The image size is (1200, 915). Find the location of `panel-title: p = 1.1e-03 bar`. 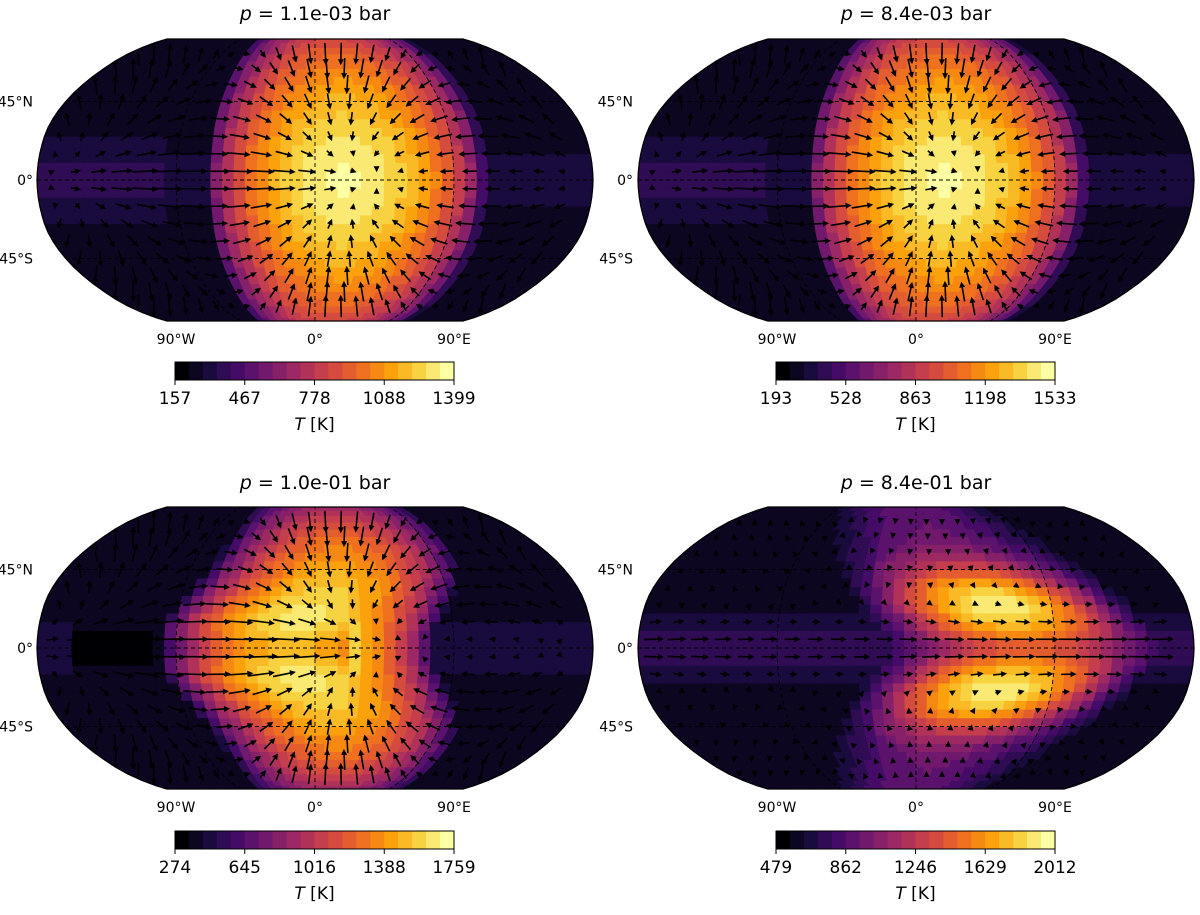

panel-title: p = 1.1e-03 bar is located at coordinates (315, 14).